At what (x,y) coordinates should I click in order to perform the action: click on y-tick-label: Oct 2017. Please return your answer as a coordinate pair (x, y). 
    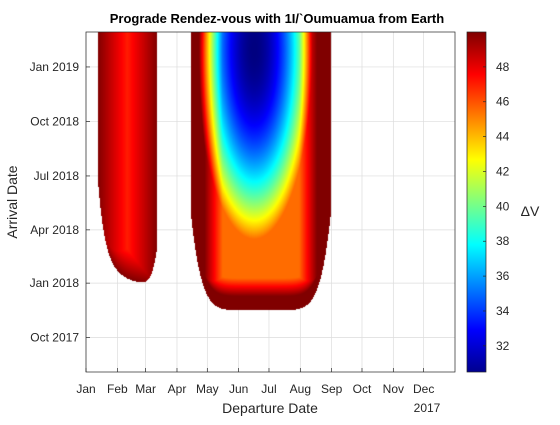
    Looking at the image, I should click on (54, 338).